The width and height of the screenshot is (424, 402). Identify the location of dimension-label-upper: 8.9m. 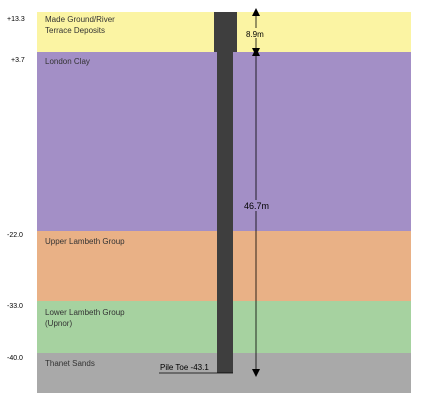
(255, 34).